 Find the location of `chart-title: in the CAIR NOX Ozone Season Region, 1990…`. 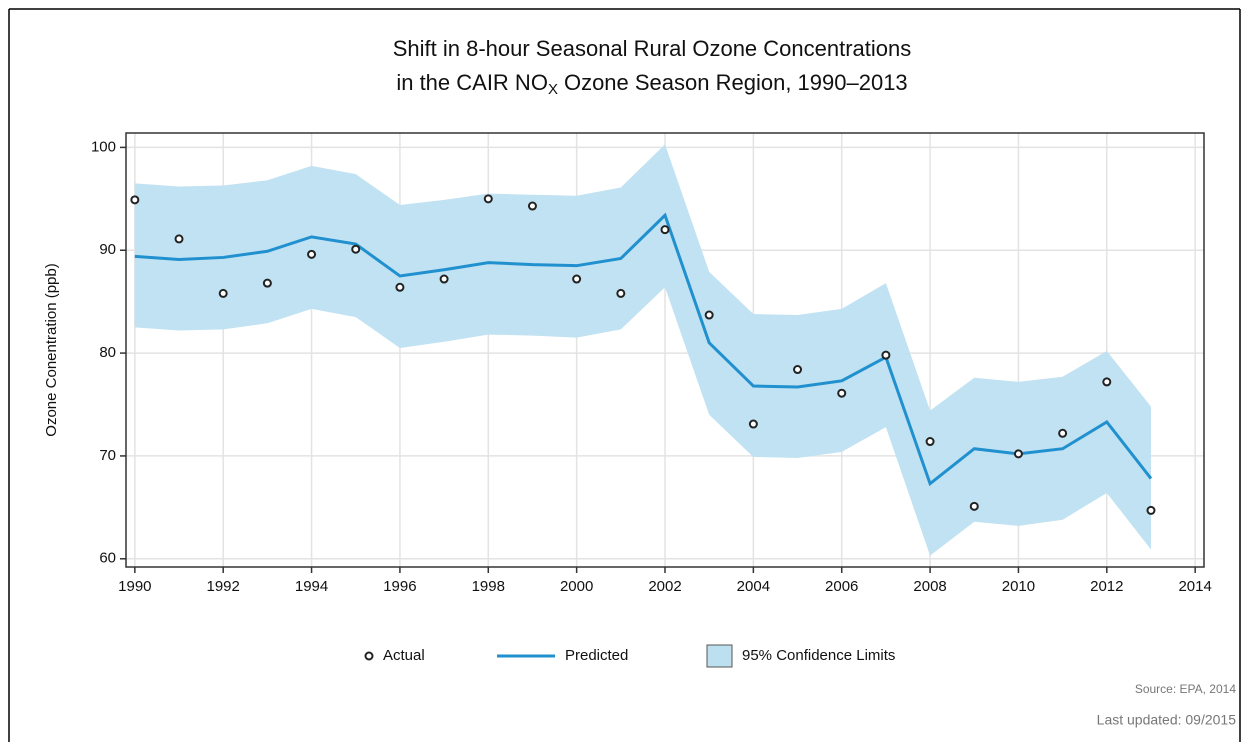

chart-title: in the CAIR NOX Ozone Season Region, 1990… is located at coordinates (651, 84).